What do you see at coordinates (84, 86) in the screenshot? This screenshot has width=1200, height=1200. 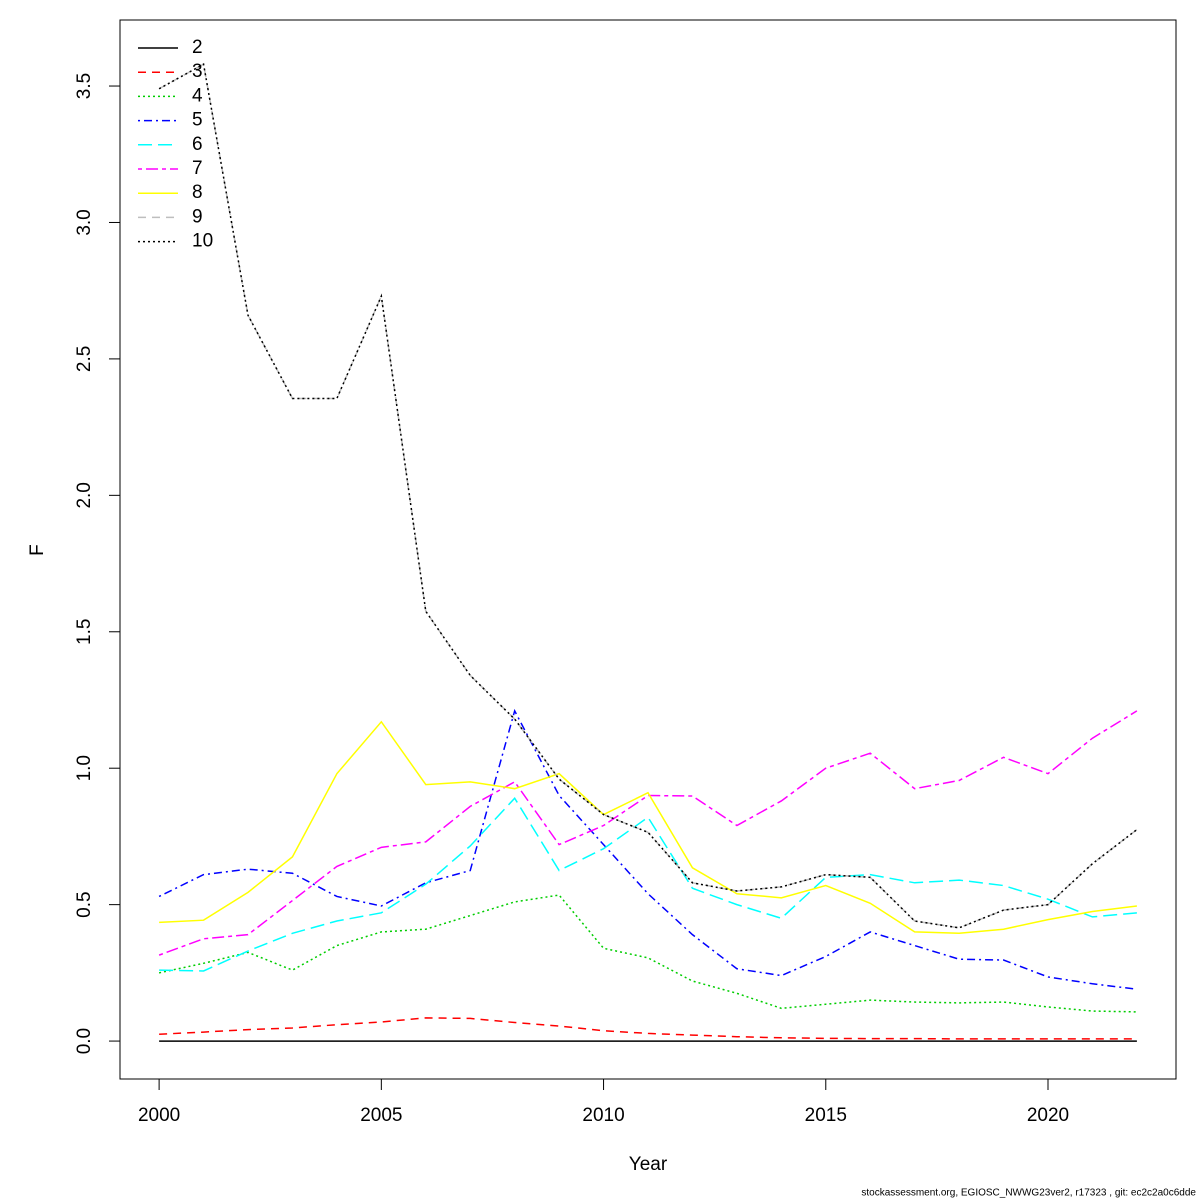 I see `y-tick-label: 3.5` at bounding box center [84, 86].